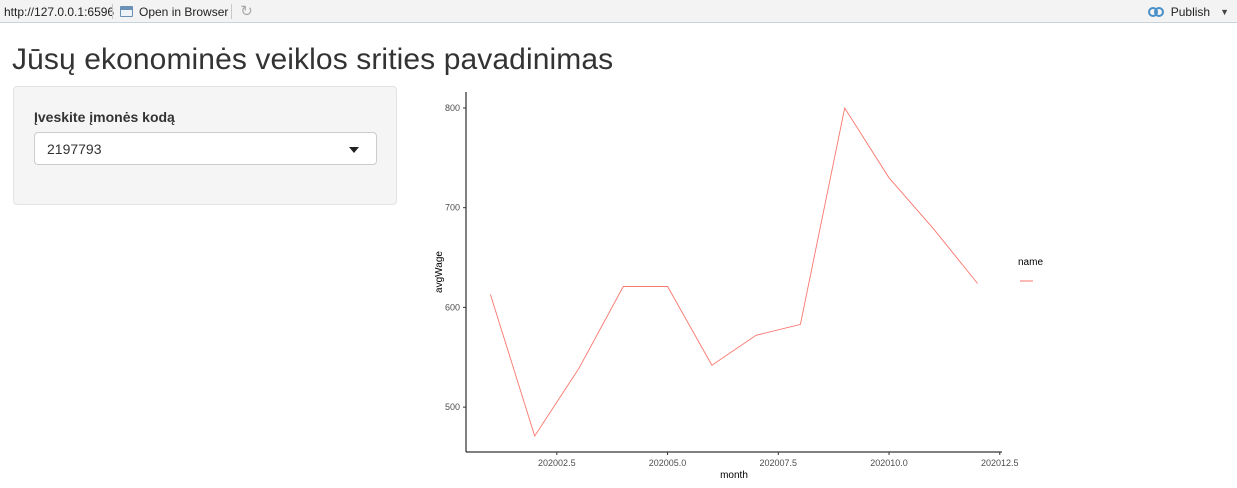  Describe the element at coordinates (452, 307) in the screenshot. I see `y-tick-label: 600` at that location.